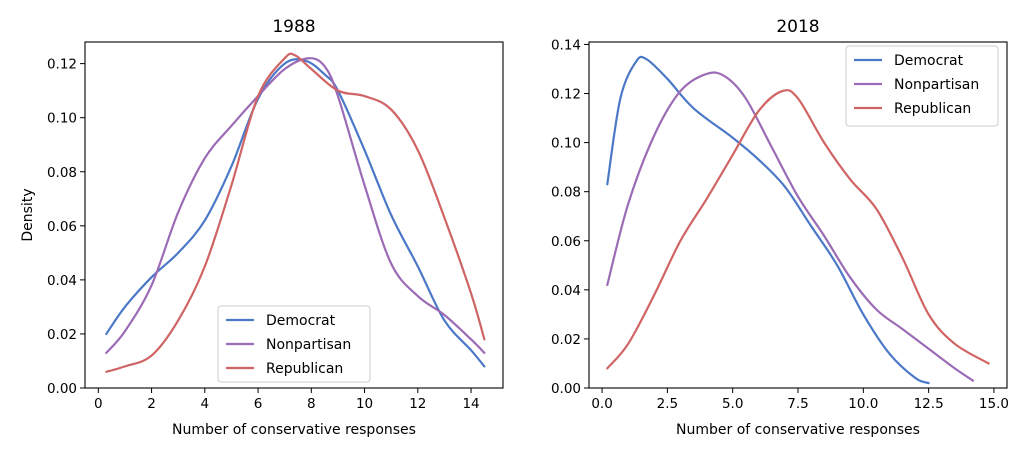  I want to click on x-tick-label: 0, so click(98, 404).